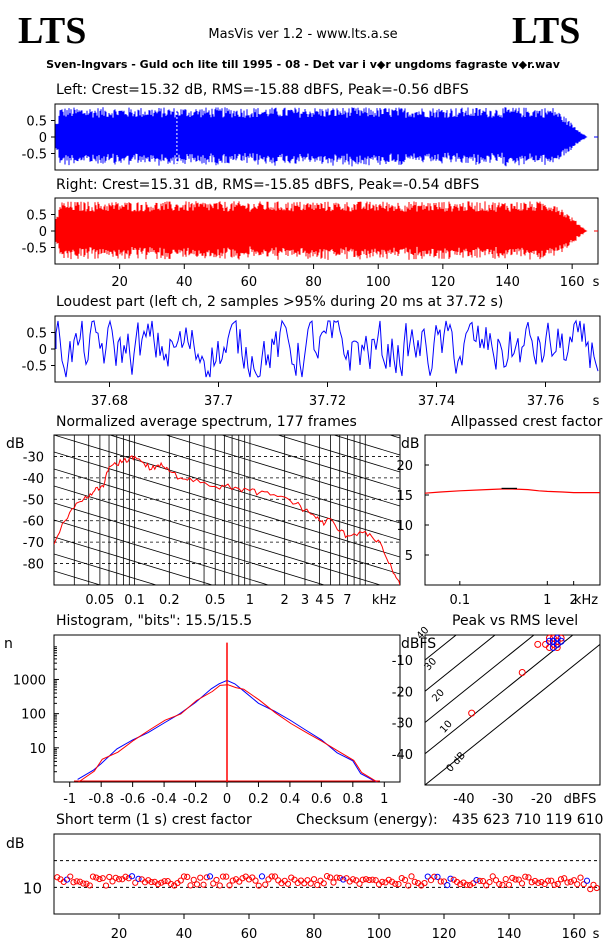  What do you see at coordinates (319, 600) in the screenshot?
I see `spectrum-xtick-label: 4` at bounding box center [319, 600].